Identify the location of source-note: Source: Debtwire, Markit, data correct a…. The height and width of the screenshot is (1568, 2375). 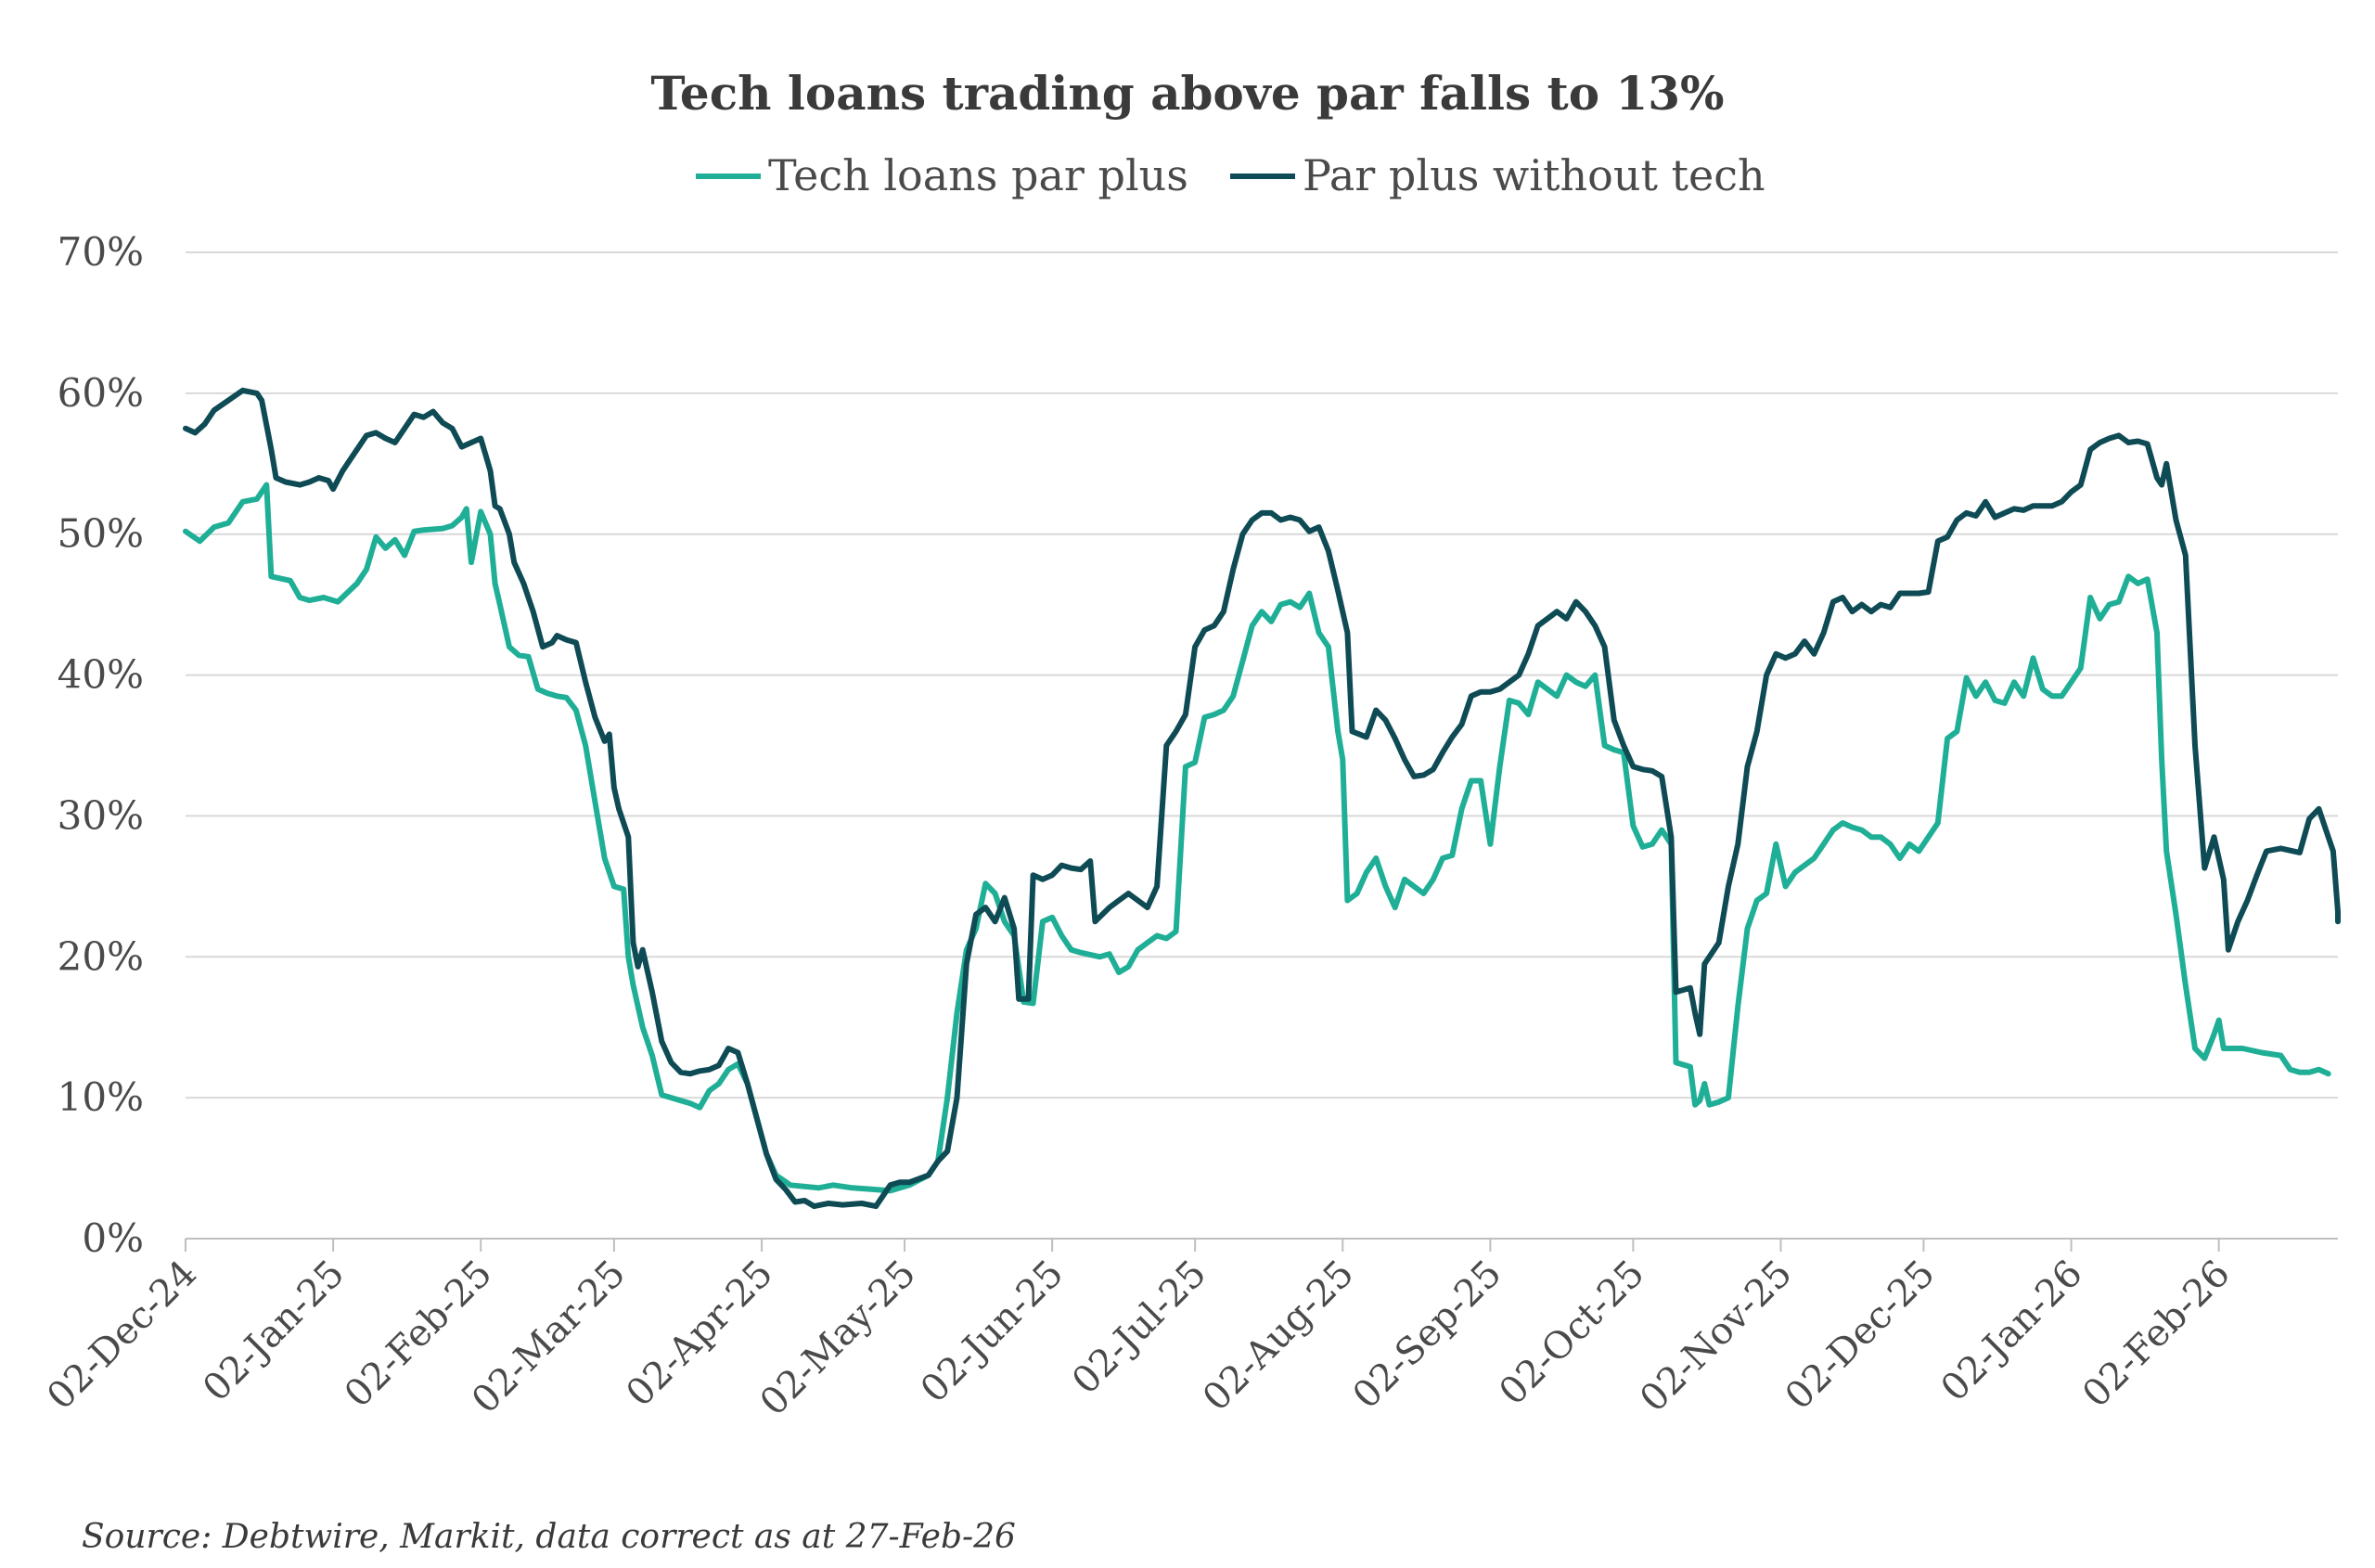
(549, 1537).